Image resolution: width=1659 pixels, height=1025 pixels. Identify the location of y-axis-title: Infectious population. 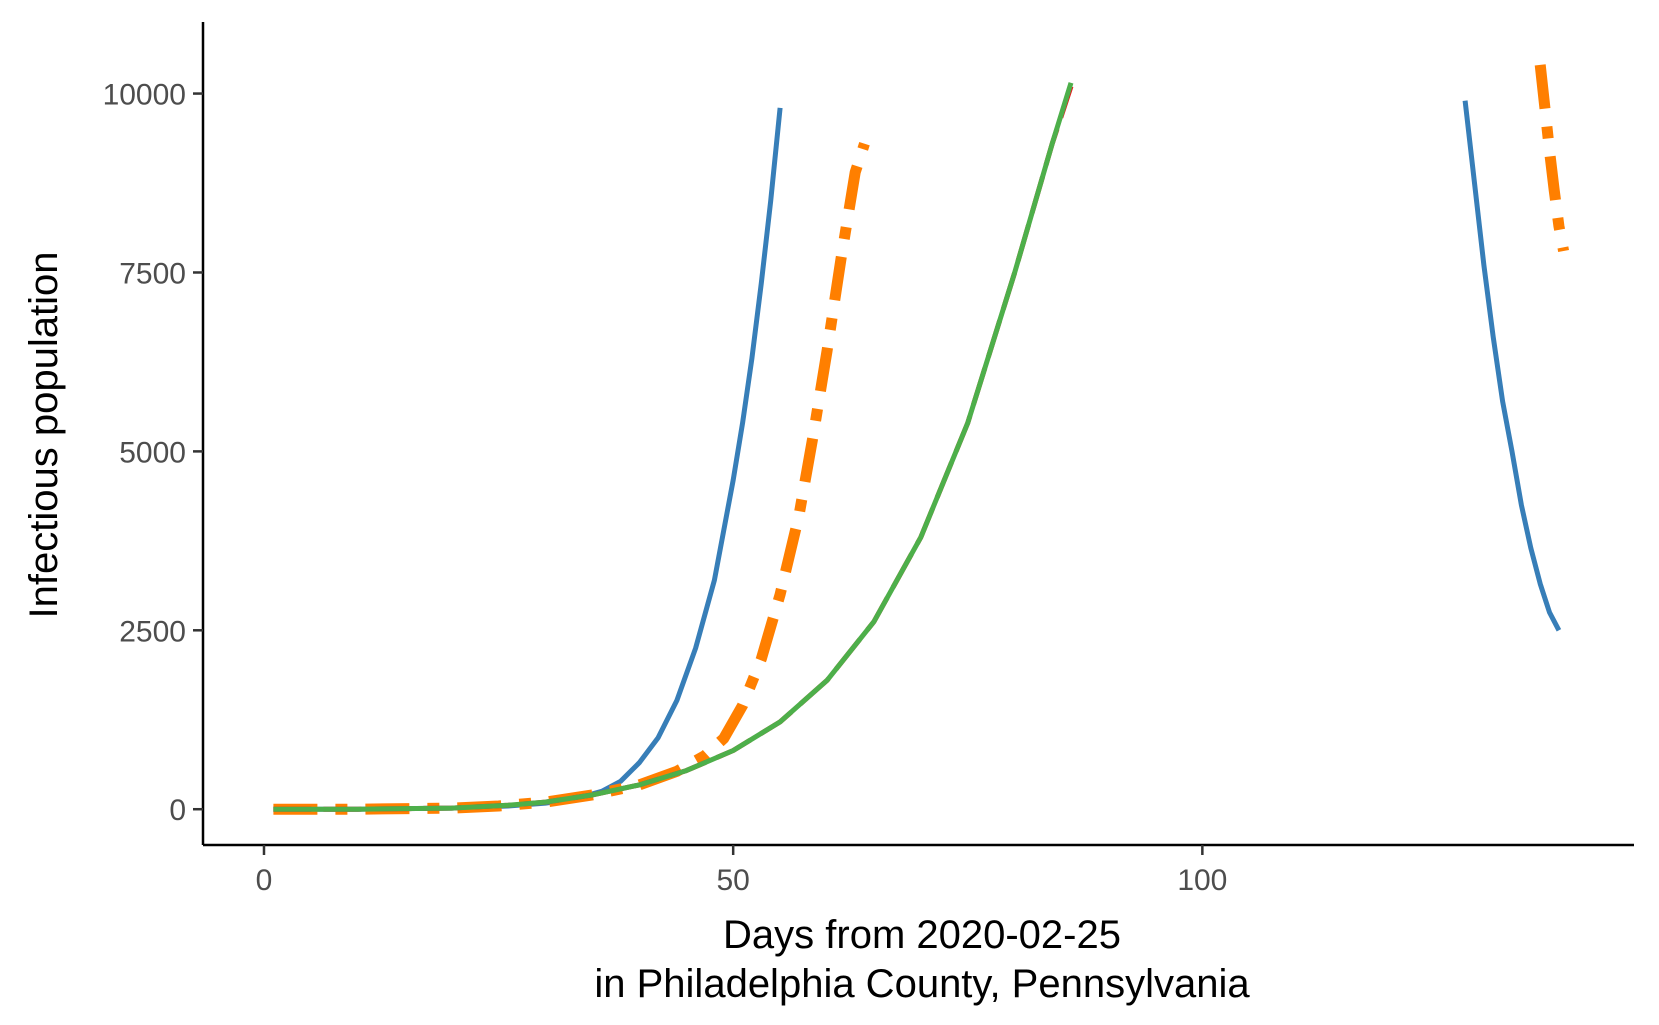
(44, 435).